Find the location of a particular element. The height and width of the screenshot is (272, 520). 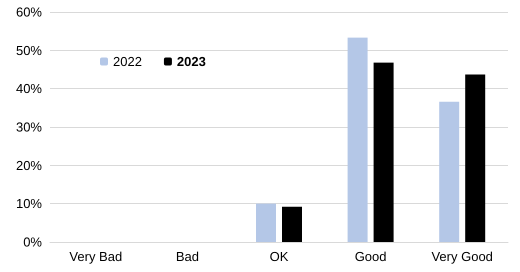

legend-label: 2022 is located at coordinates (127, 61).